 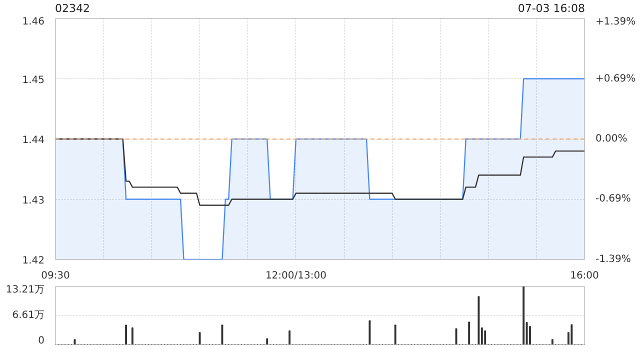 I want to click on y2-tick-label: -0.69%, so click(x=613, y=198).